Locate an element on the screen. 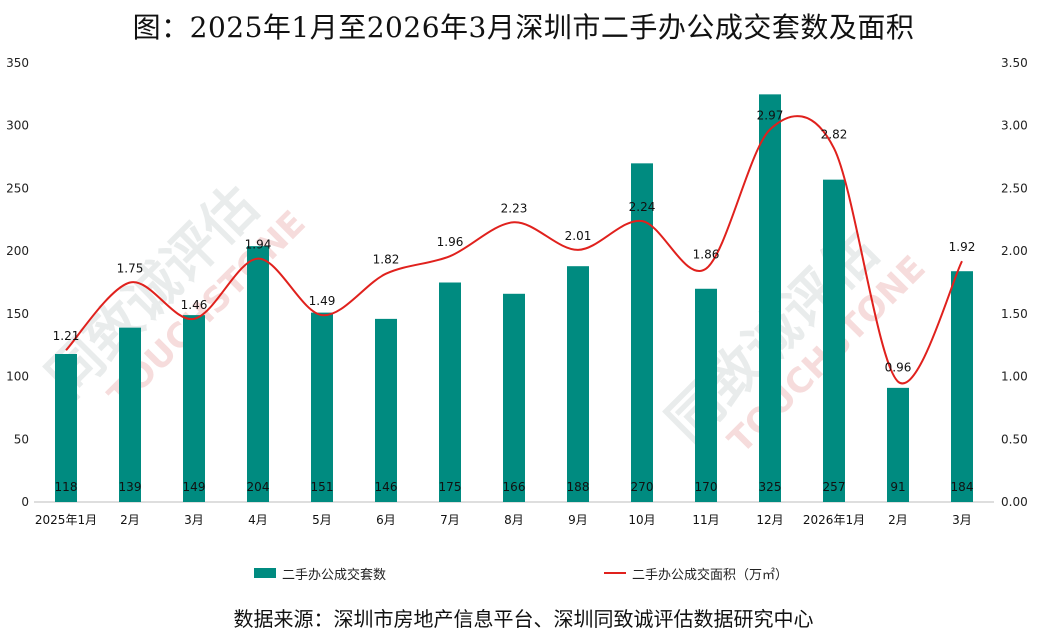  x-tick-label: 6月 is located at coordinates (386, 520).